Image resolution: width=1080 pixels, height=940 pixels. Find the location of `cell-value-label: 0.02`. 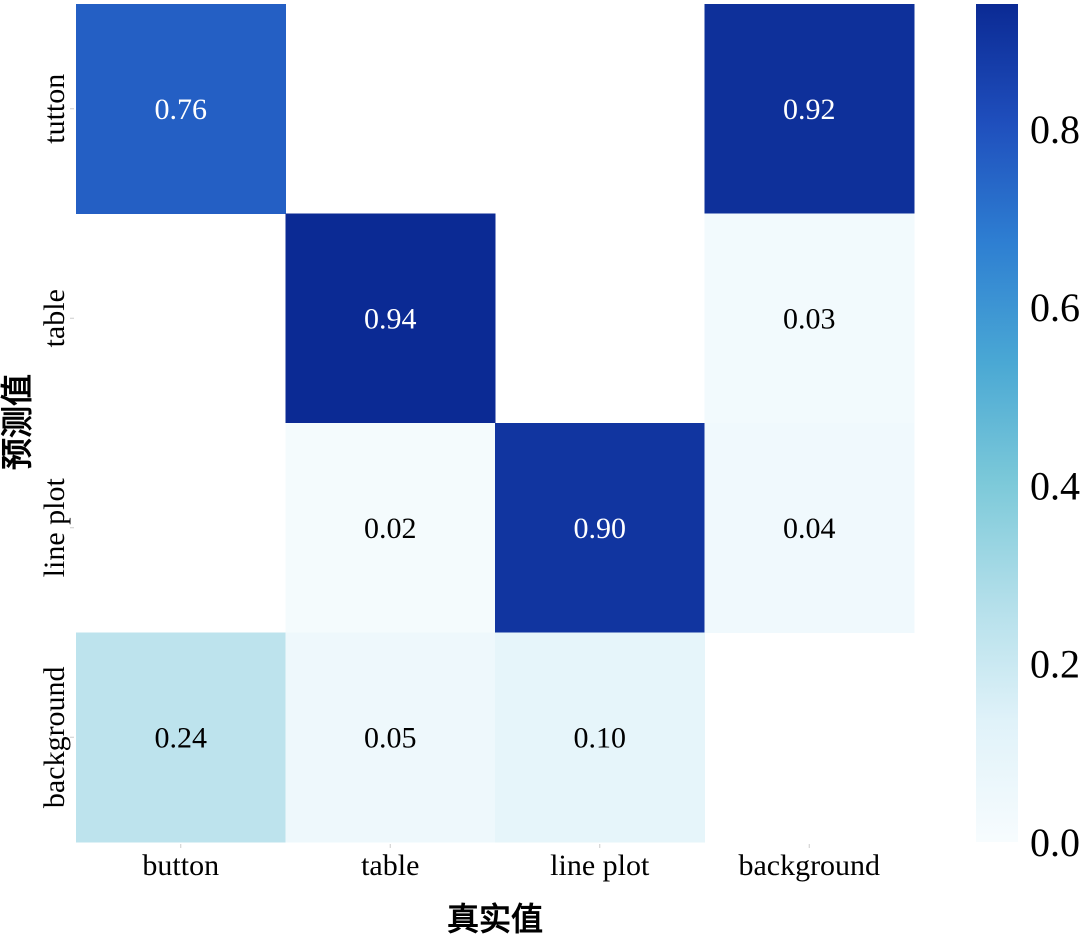

cell-value-label: 0.02 is located at coordinates (390, 528).